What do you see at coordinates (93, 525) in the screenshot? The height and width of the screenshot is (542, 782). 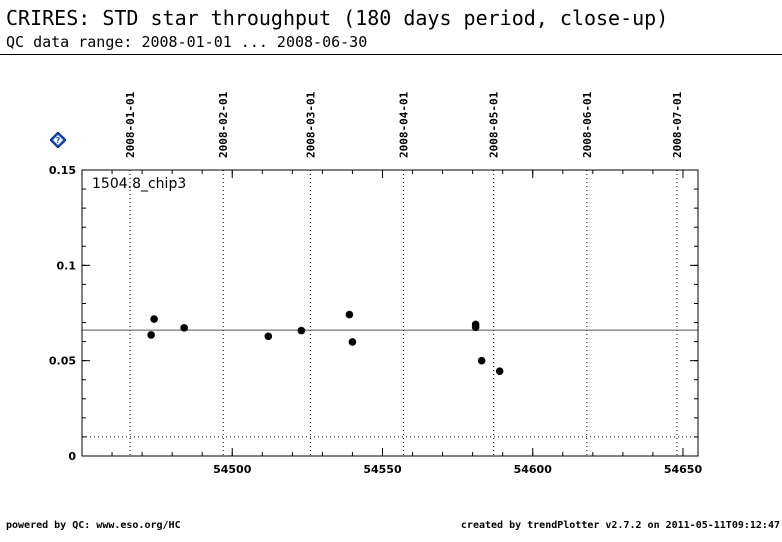 I see `footer-powered-by: powered by QC: www.eso.org/HC` at bounding box center [93, 525].